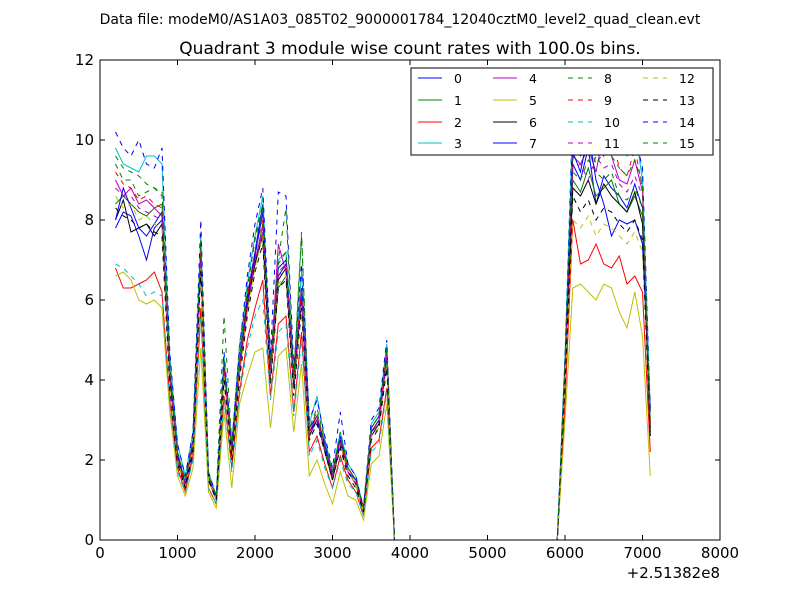 The width and height of the screenshot is (800, 600). What do you see at coordinates (533, 100) in the screenshot?
I see `legend-label-5: 5` at bounding box center [533, 100].